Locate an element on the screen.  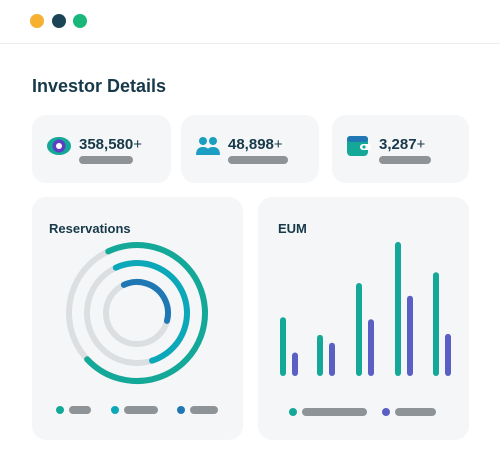
eye-icon is located at coordinates (59, 146).